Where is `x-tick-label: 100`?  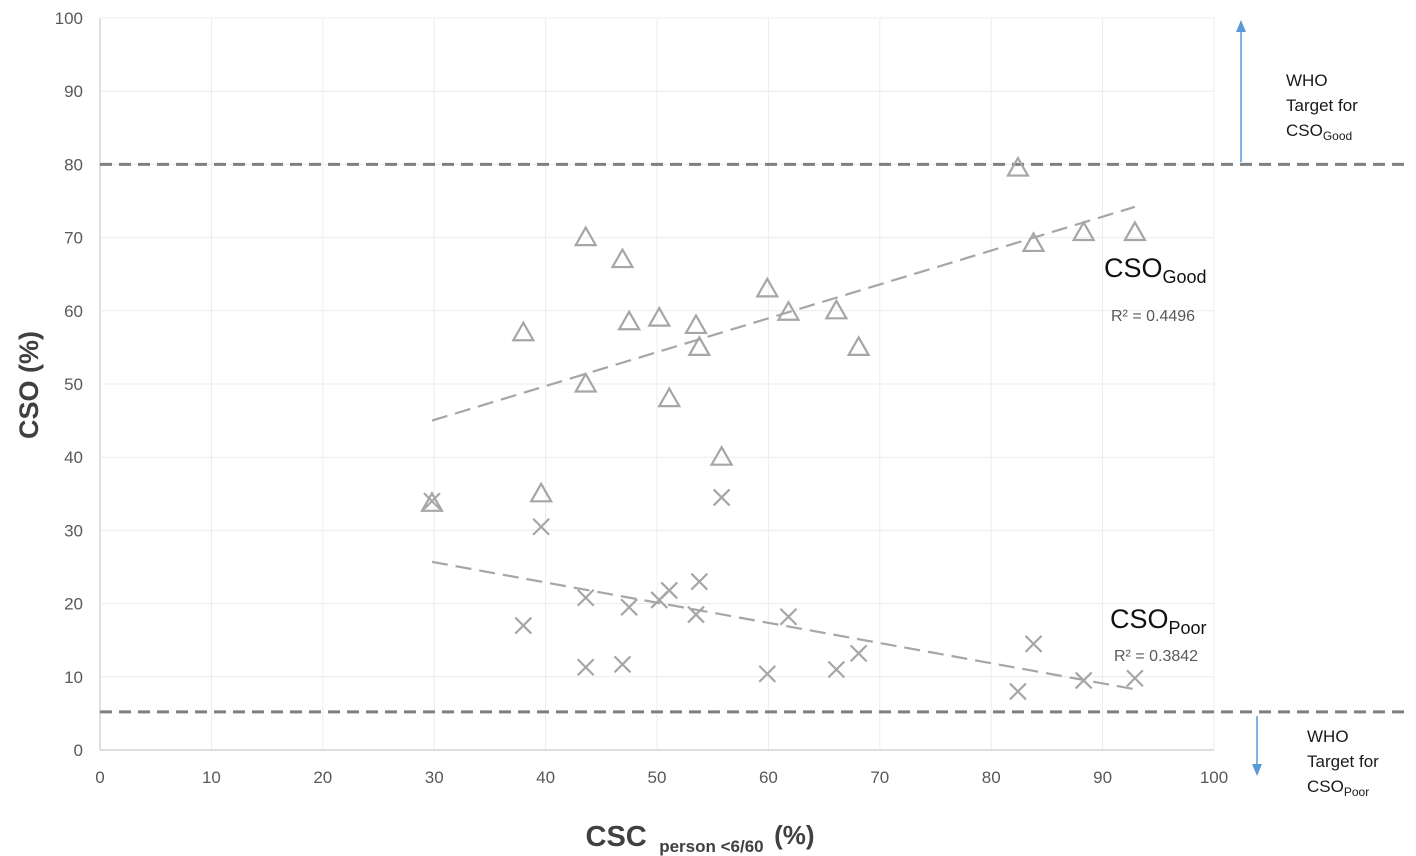 x-tick-label: 100 is located at coordinates (1214, 777).